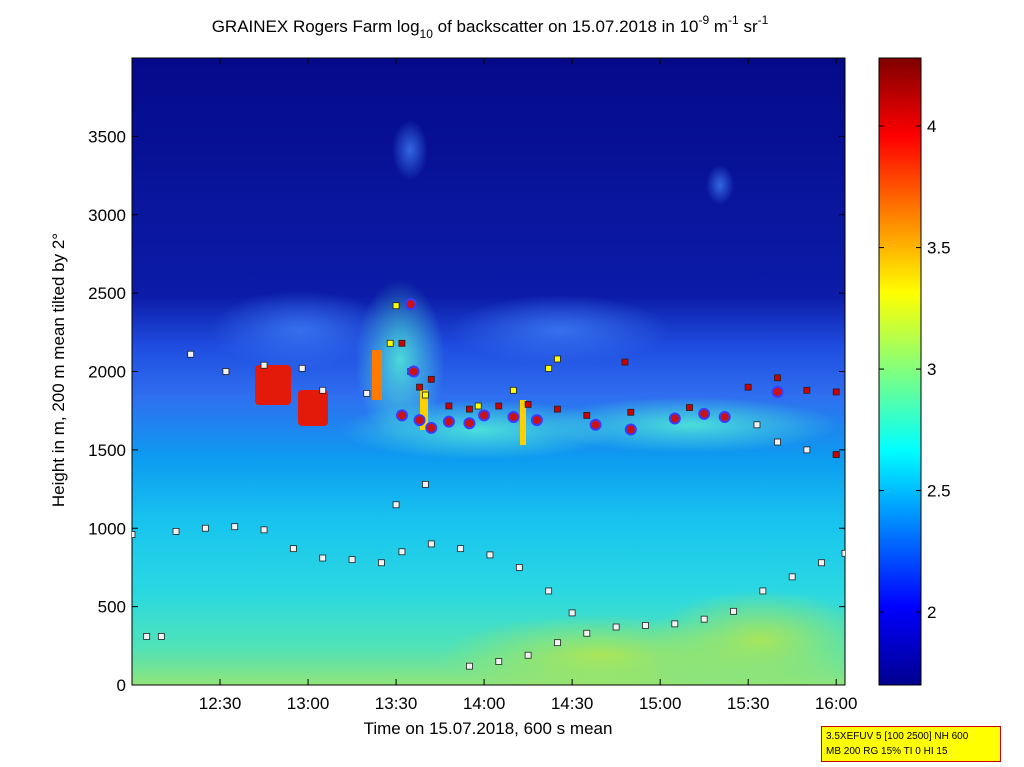 This screenshot has height=767, width=1024. I want to click on y-tick-label: 500, so click(112, 607).